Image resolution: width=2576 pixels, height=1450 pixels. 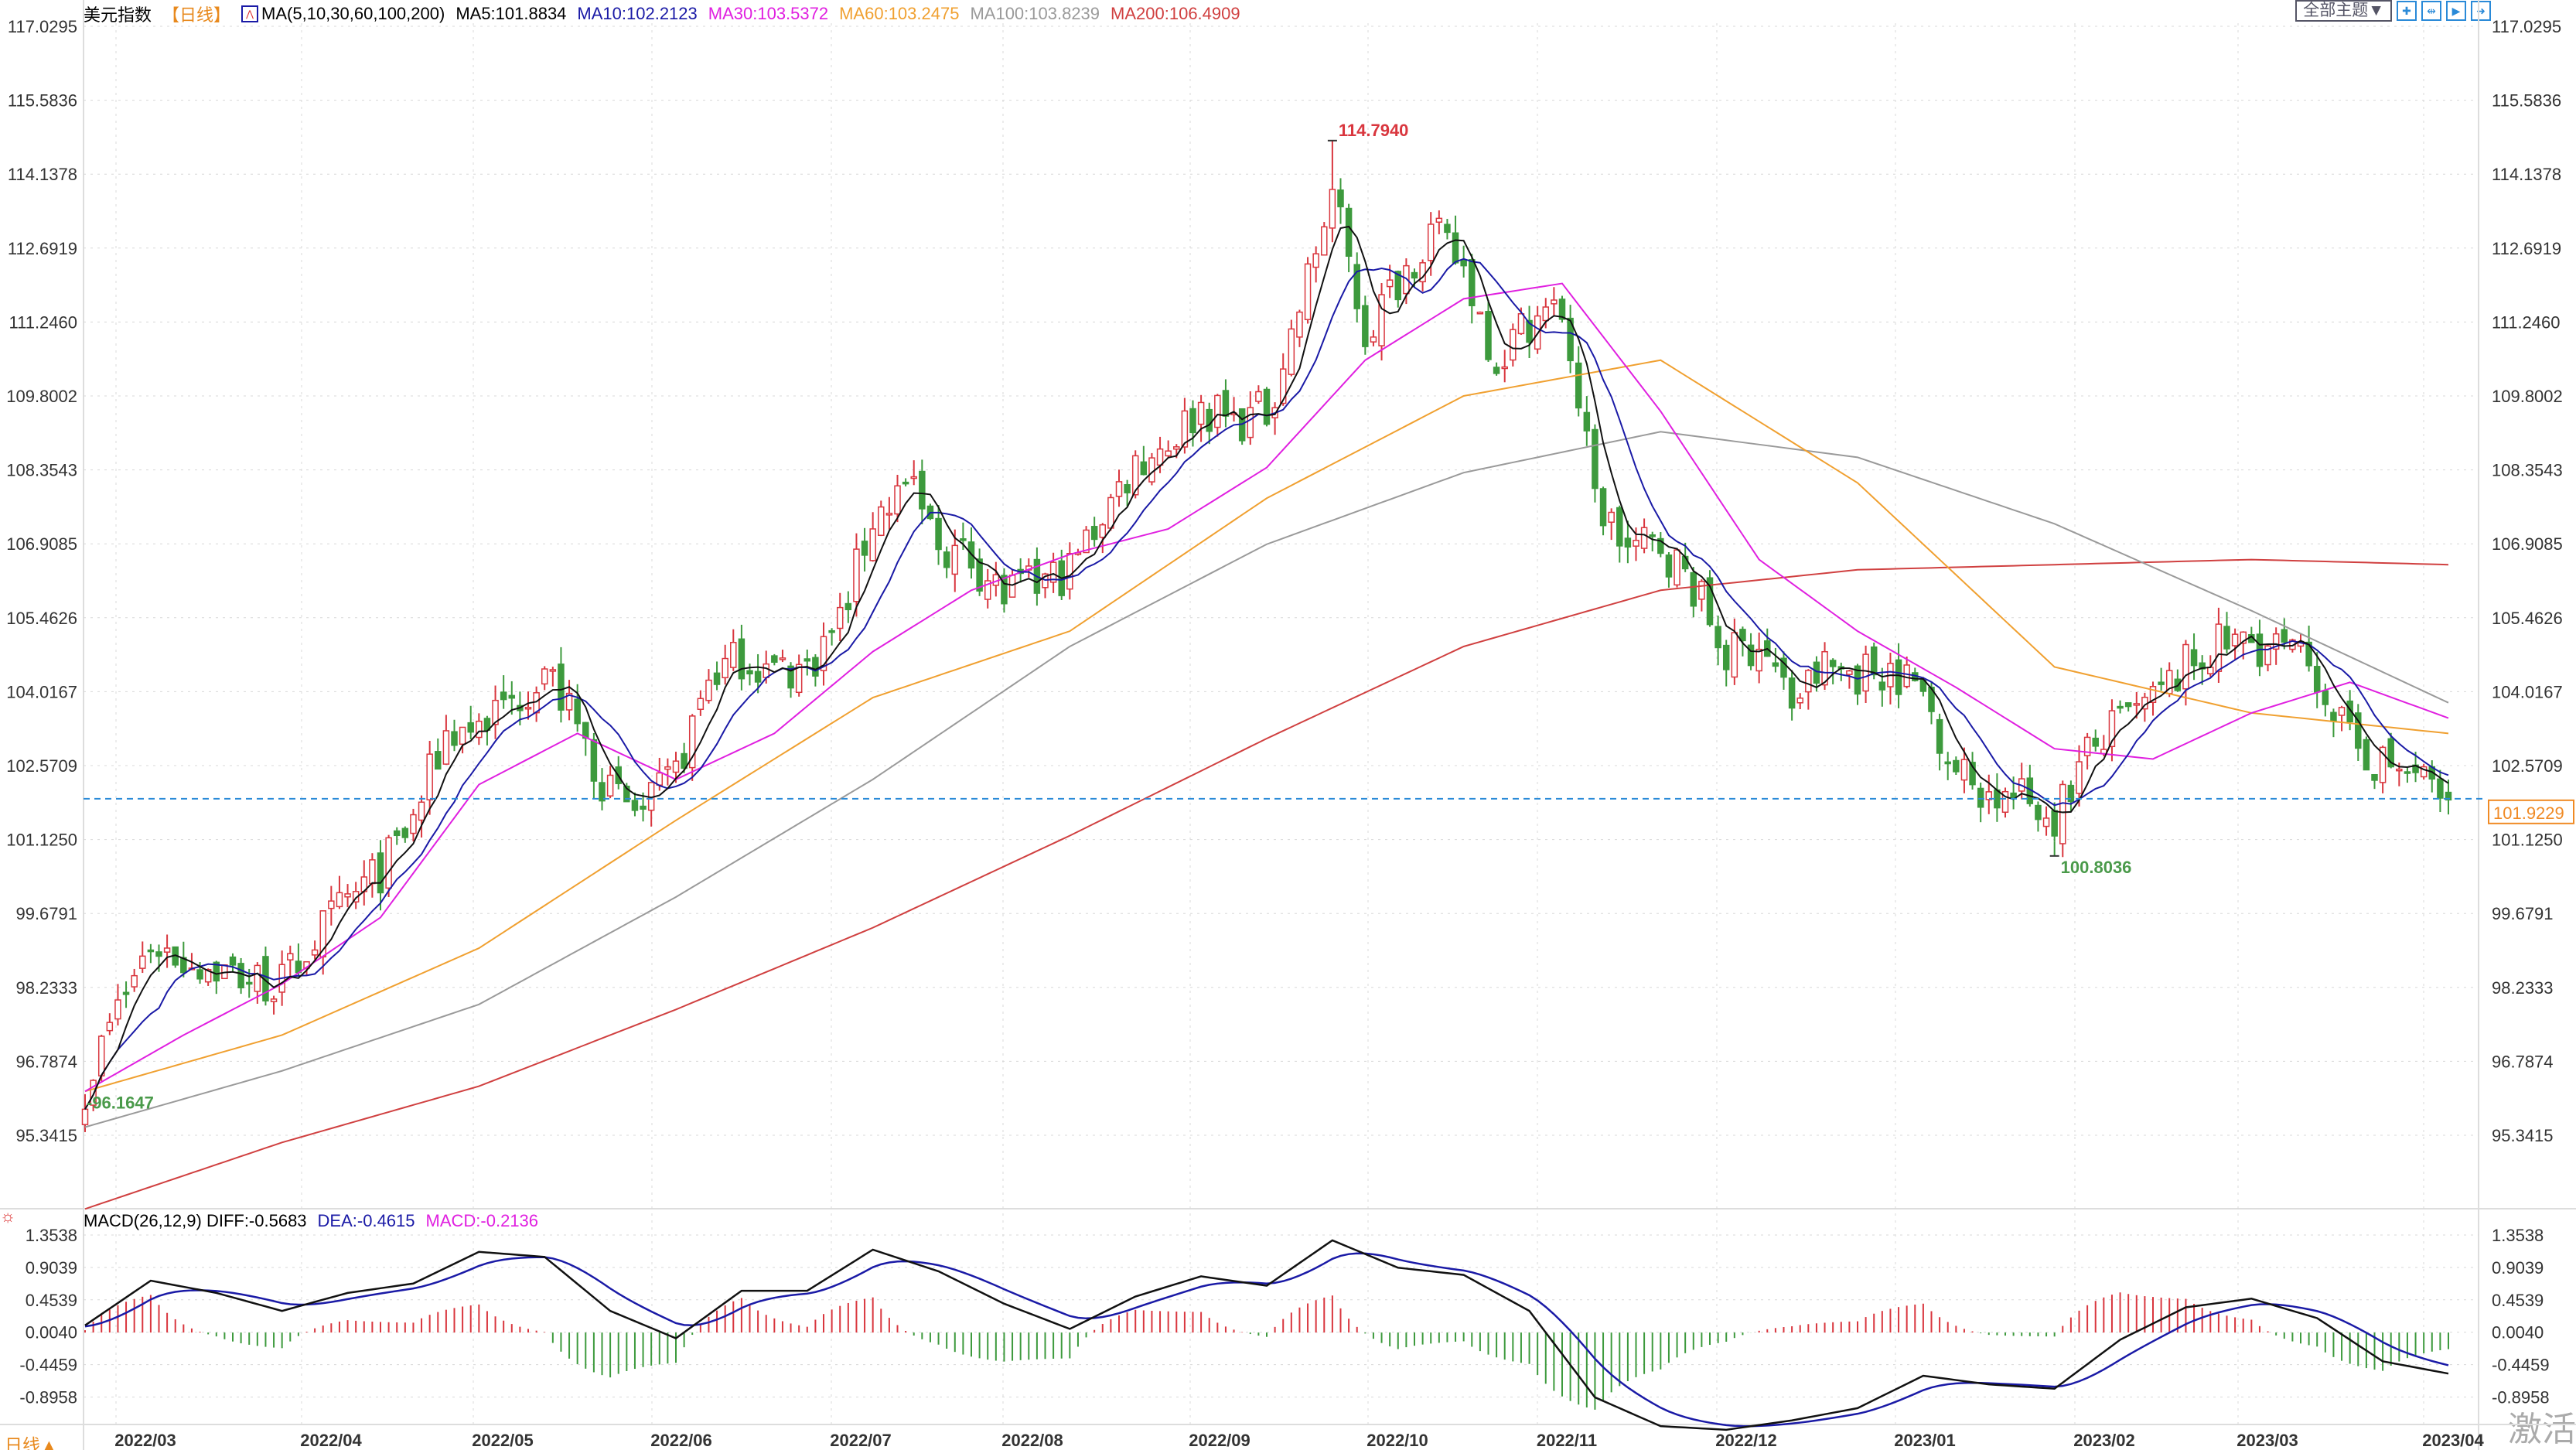 I want to click on ma-params: MA(5,10,30,60,100,200), so click(x=353, y=13).